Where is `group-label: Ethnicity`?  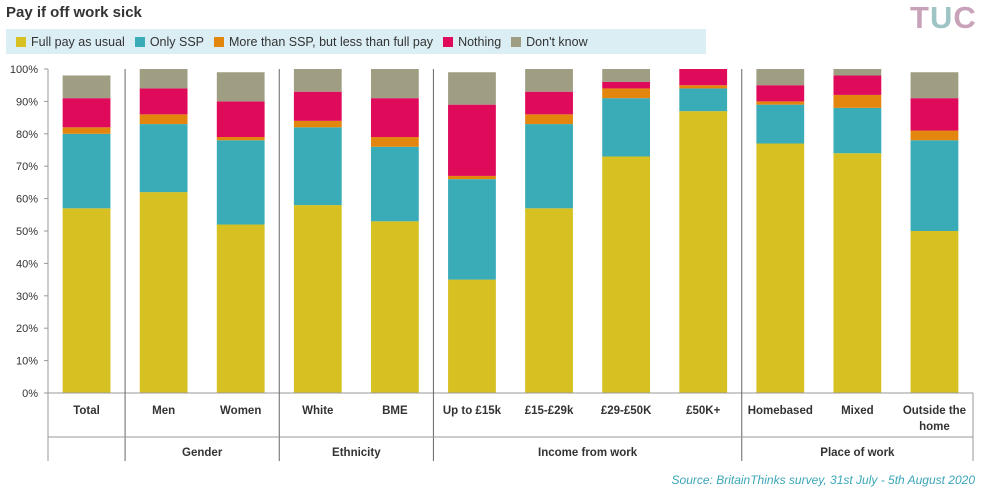
group-label: Ethnicity is located at coordinates (356, 453).